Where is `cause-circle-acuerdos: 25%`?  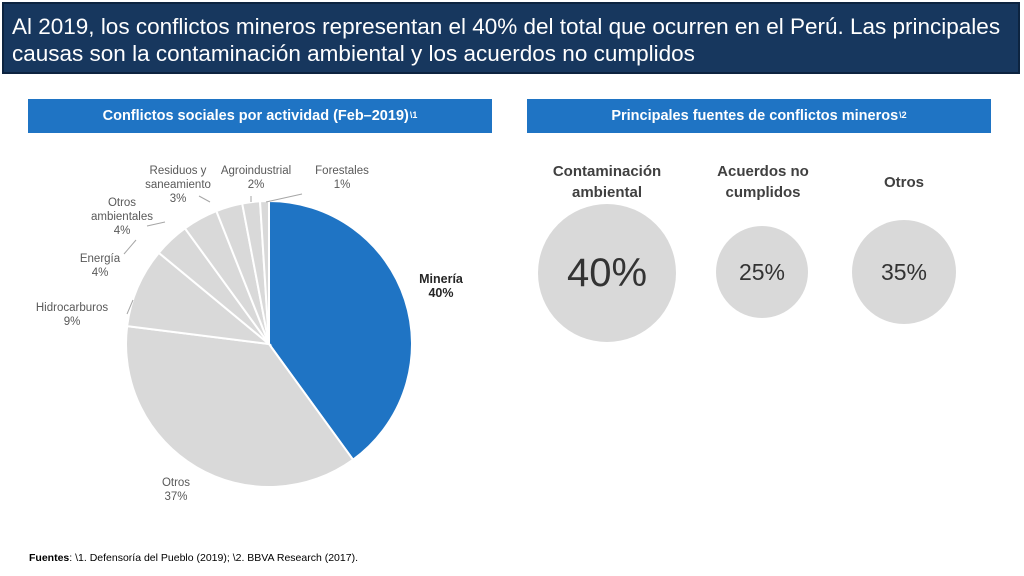 cause-circle-acuerdos: 25% is located at coordinates (762, 272).